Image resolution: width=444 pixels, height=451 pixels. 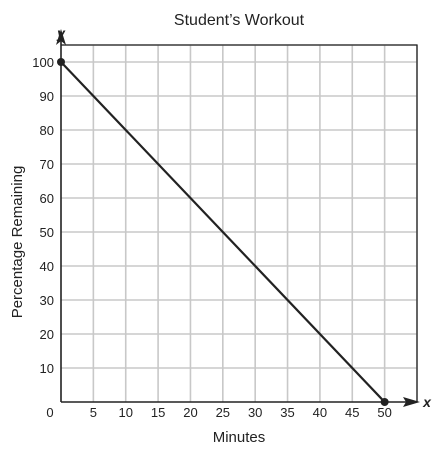 I want to click on x-tick-label: 40, so click(x=320, y=412).